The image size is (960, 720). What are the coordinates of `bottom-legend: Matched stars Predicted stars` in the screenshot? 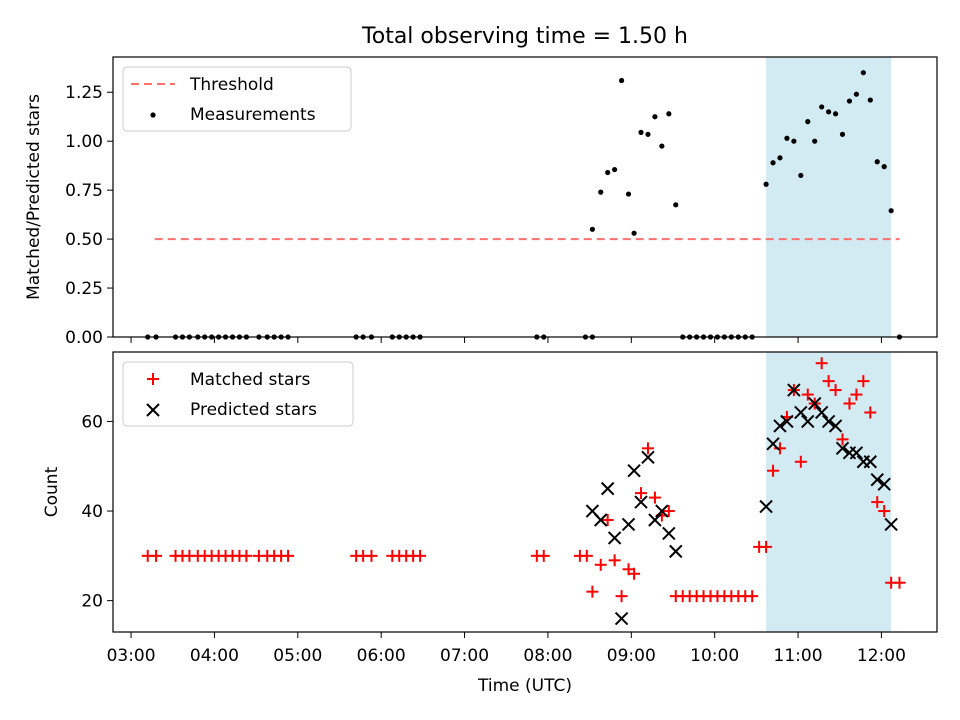 It's located at (238, 394).